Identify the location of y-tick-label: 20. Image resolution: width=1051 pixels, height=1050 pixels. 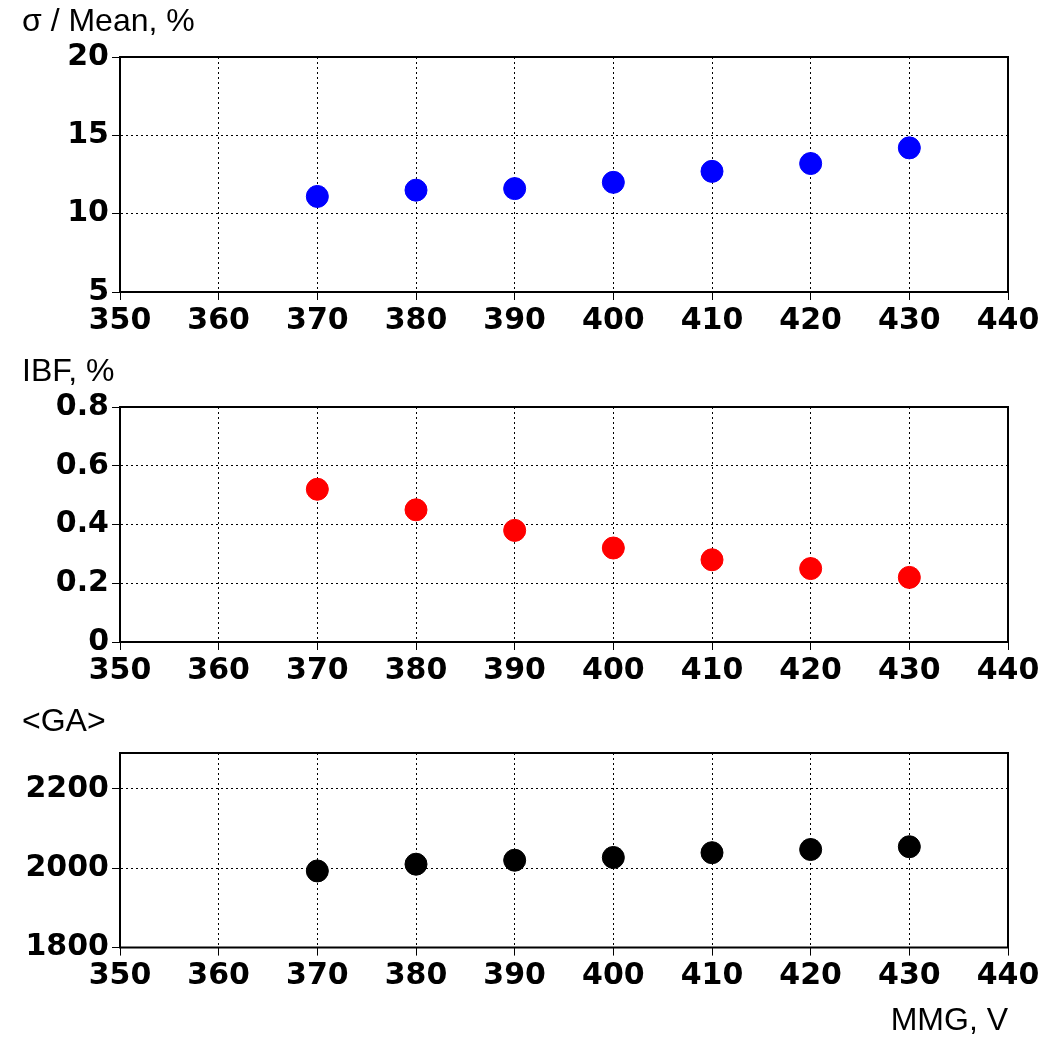
(88, 54).